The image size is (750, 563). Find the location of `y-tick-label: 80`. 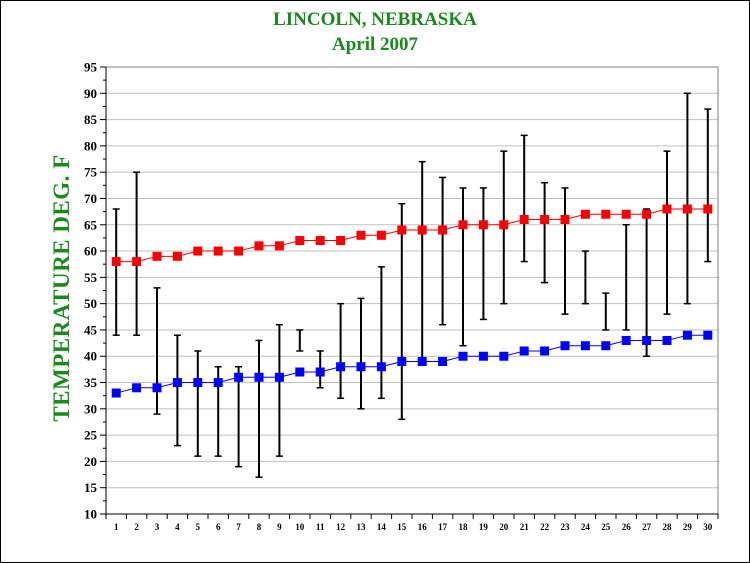

y-tick-label: 80 is located at coordinates (90, 145).